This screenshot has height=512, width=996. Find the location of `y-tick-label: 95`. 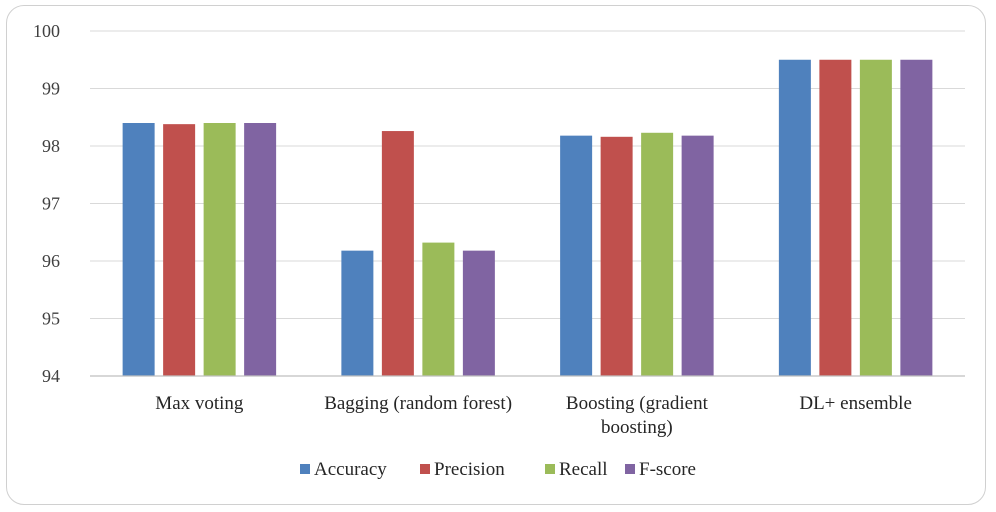

y-tick-label: 95 is located at coordinates (51, 319).